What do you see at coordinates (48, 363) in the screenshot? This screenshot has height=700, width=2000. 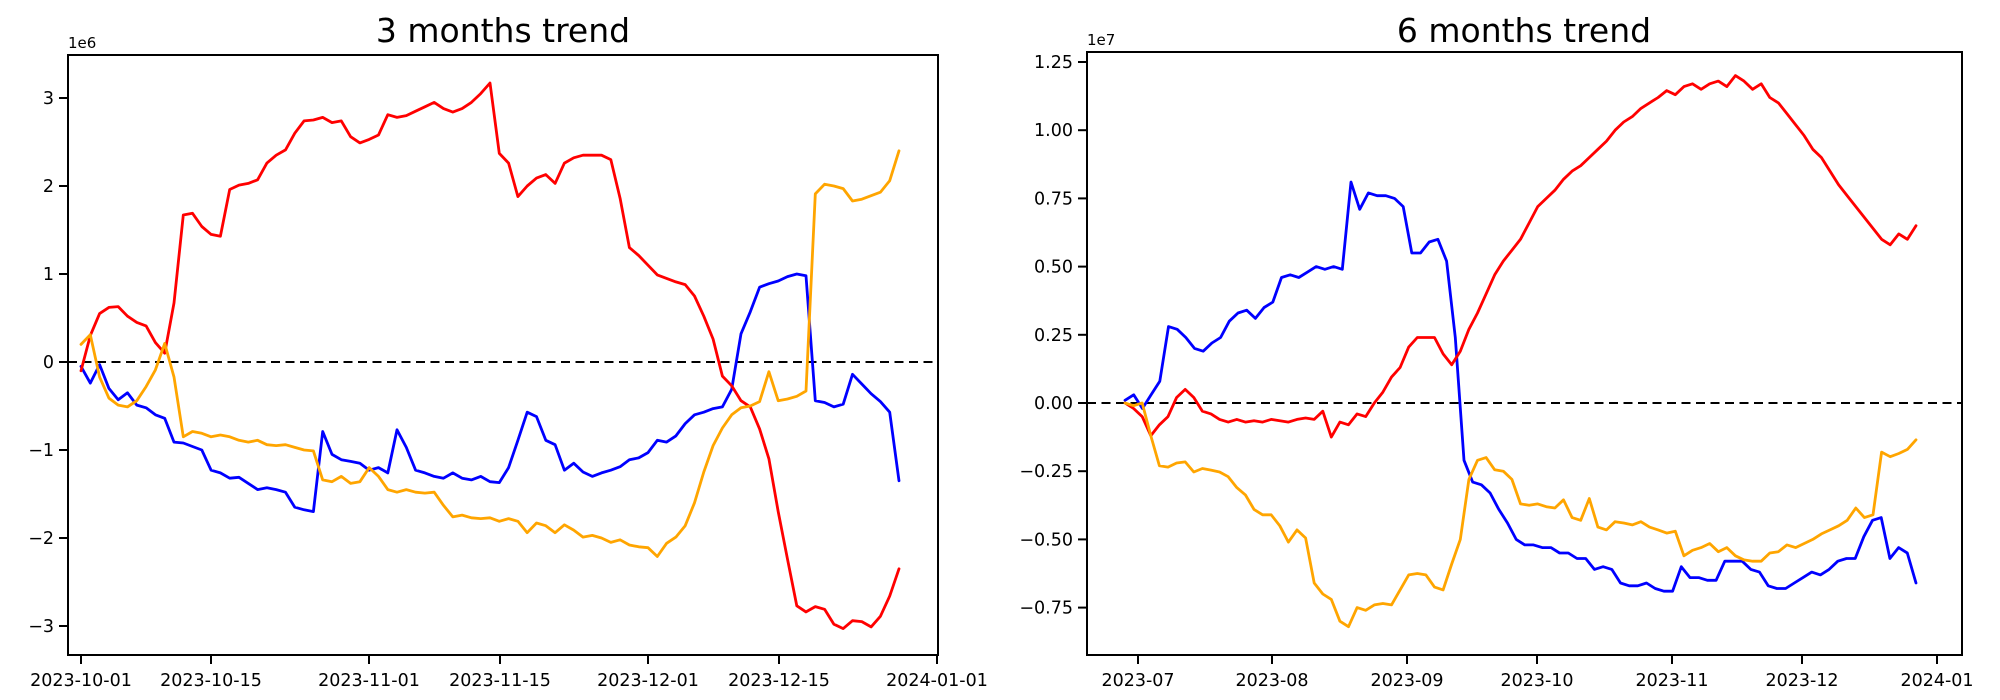 I see `left-chart-y-tick-label: 0` at bounding box center [48, 363].